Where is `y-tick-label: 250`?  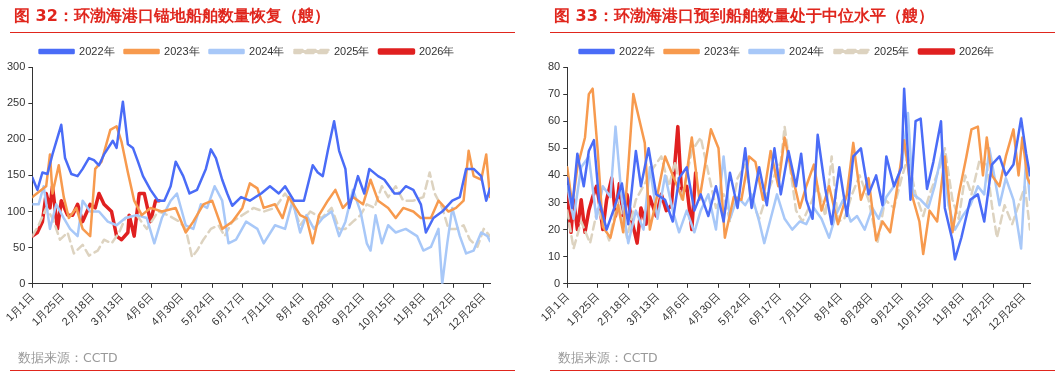 y-tick-label: 250 is located at coordinates (16, 102).